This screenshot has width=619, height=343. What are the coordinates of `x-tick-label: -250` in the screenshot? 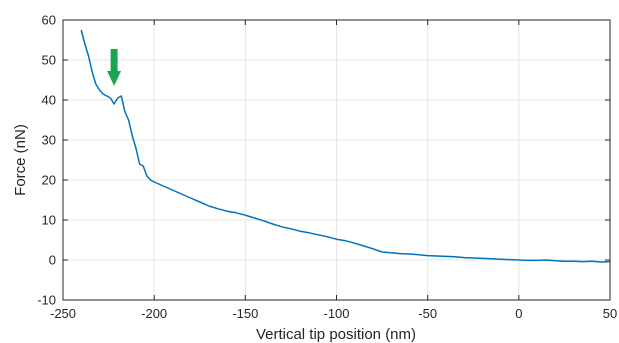 It's located at (63, 313).